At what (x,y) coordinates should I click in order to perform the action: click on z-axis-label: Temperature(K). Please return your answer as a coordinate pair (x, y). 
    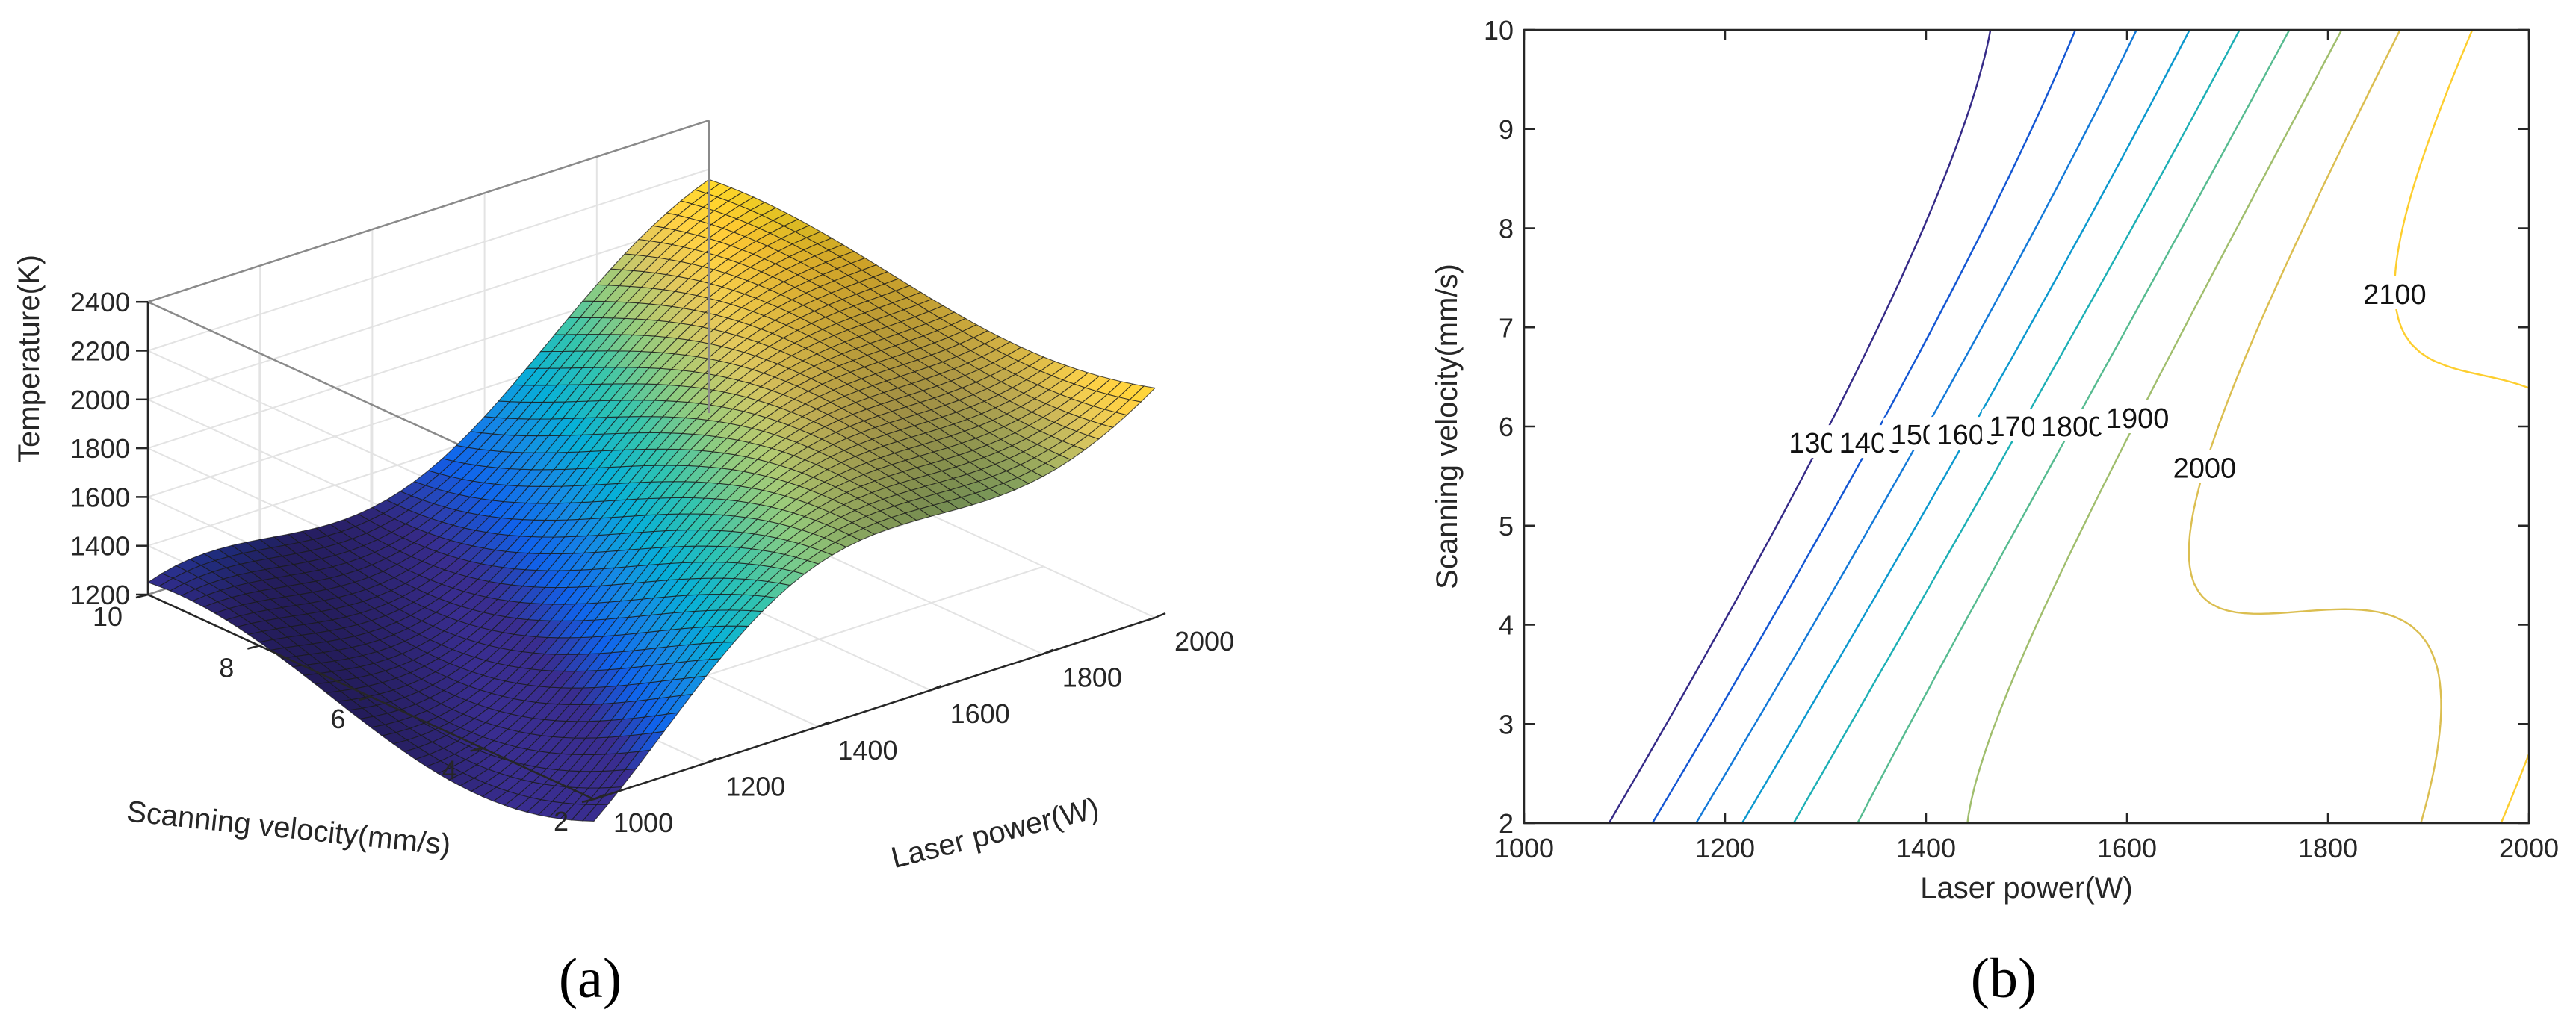
    Looking at the image, I should click on (29, 358).